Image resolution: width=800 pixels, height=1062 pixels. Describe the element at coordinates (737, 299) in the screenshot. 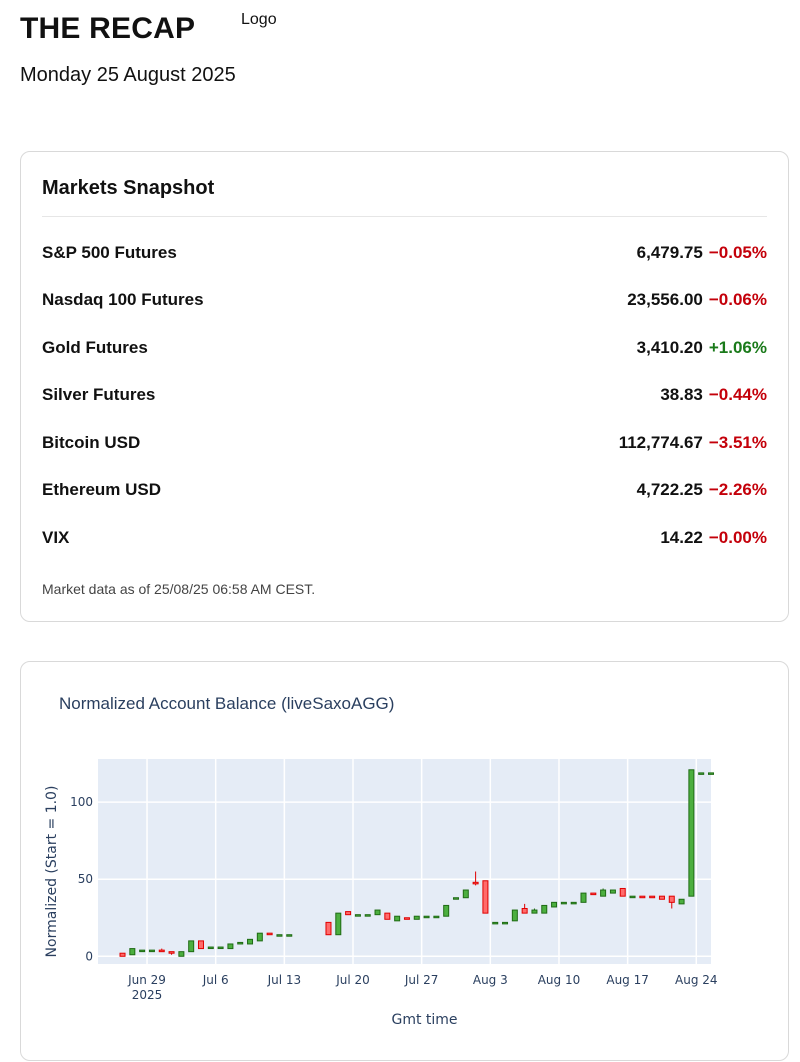

I see `market-change: −0.06%` at that location.